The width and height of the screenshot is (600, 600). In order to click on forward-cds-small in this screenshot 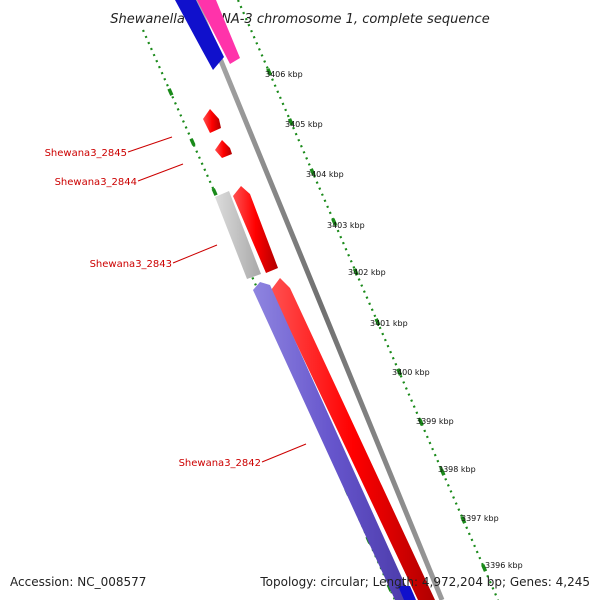, I will do `click(255, 229)`.